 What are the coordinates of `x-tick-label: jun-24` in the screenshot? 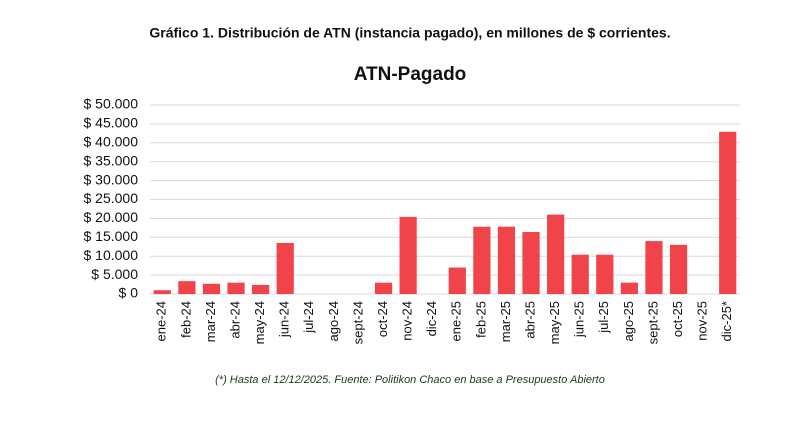 It's located at (284, 319).